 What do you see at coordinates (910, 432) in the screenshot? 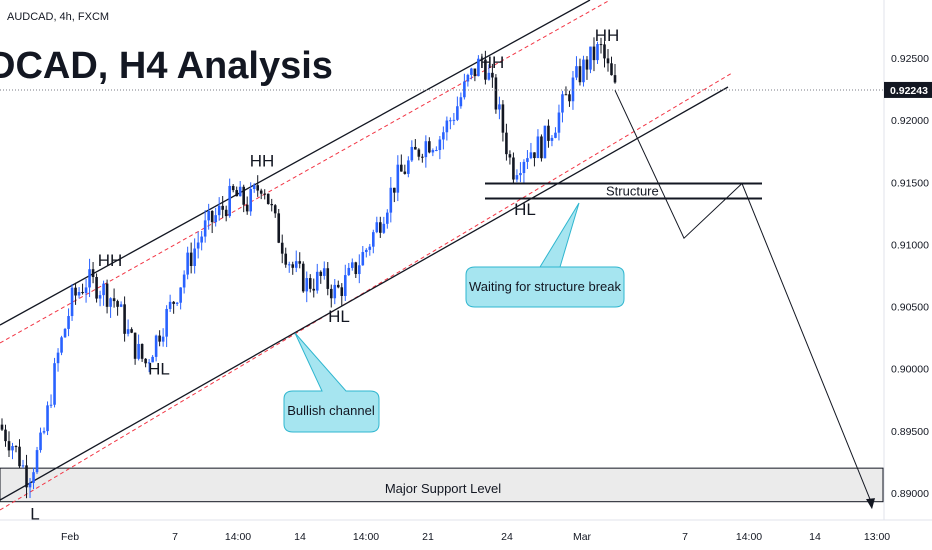
I see `y-tick-label: 0.89500` at bounding box center [910, 432].